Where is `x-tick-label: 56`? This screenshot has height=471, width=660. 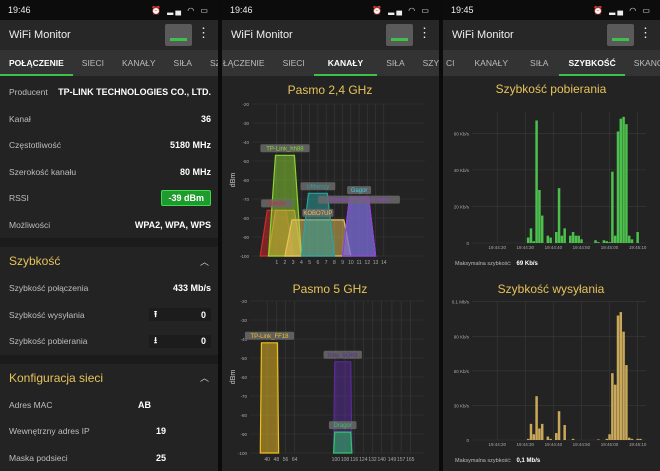 x-tick-label: 56 is located at coordinates (286, 460).